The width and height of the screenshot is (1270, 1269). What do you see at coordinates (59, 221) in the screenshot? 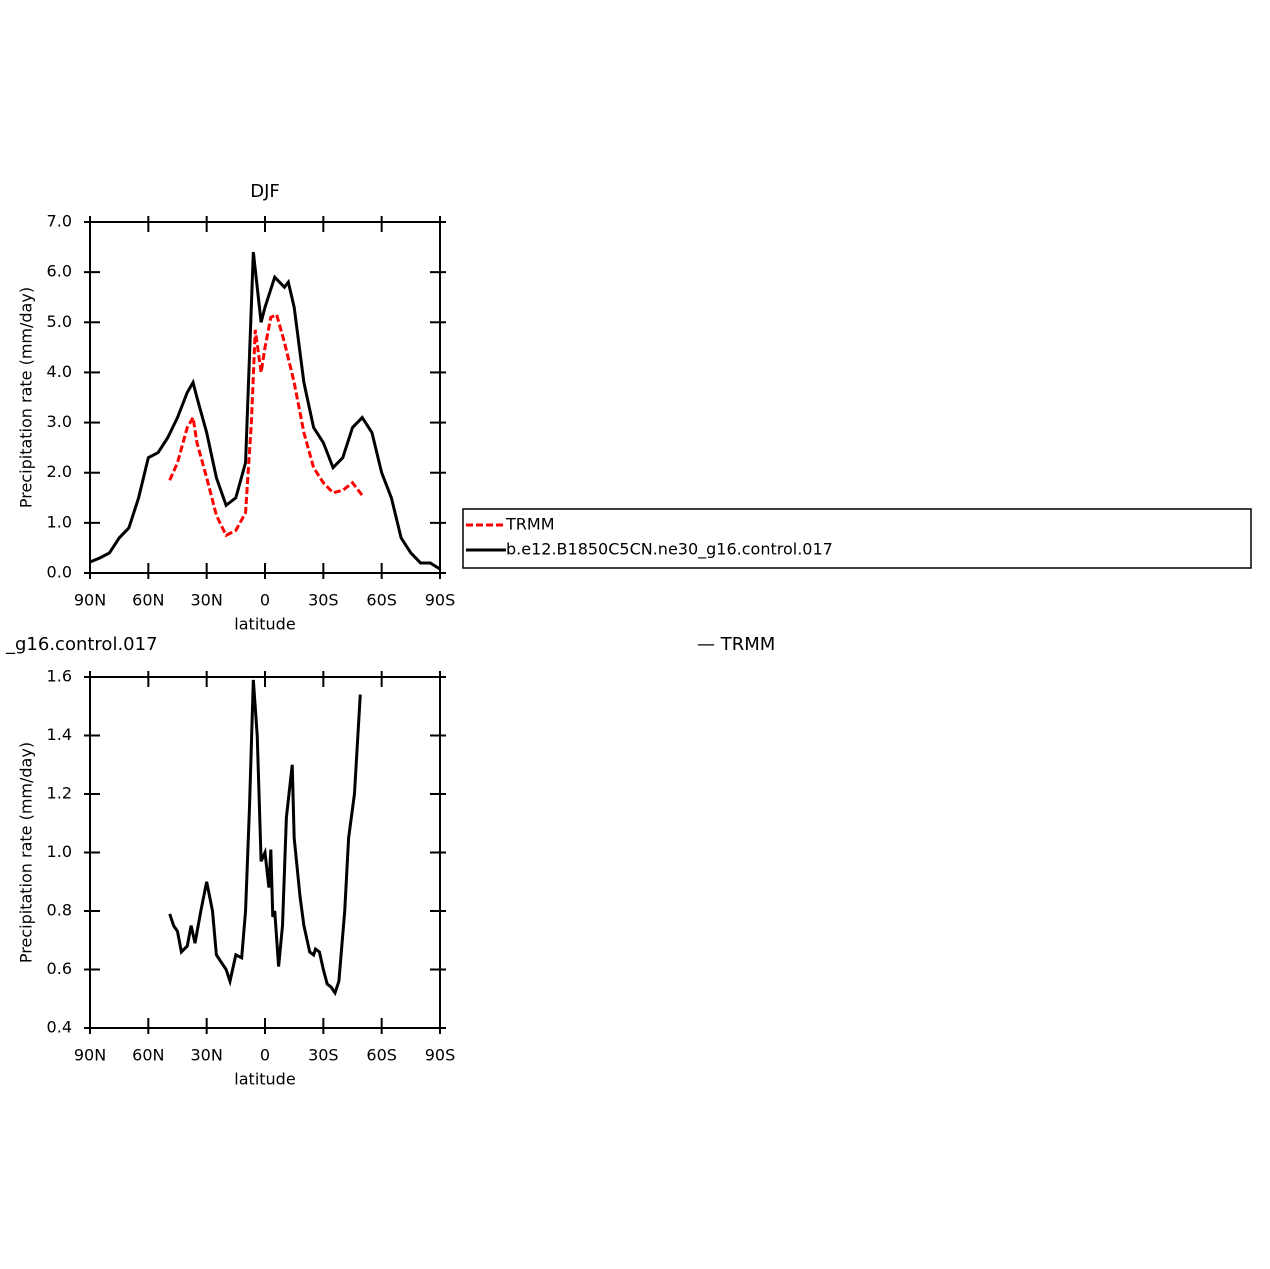
I see `y-tick-label: 7.0` at bounding box center [59, 221].